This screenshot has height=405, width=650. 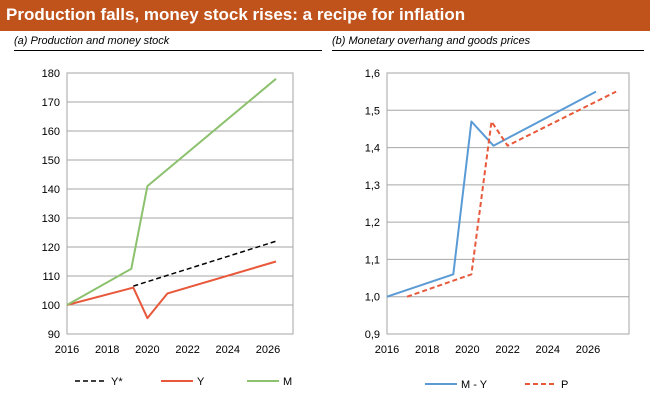 What do you see at coordinates (51, 190) in the screenshot?
I see `y-tick-label: 140` at bounding box center [51, 190].